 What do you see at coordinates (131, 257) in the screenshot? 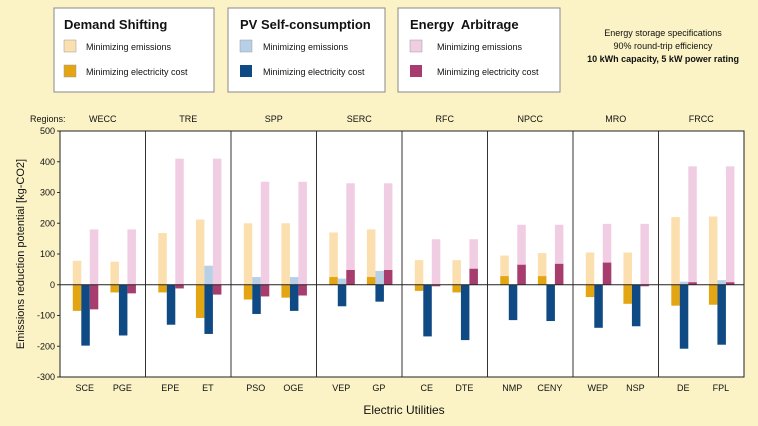
I see `bar-pge-energy-arbitrage-emissions` at bounding box center [131, 257].